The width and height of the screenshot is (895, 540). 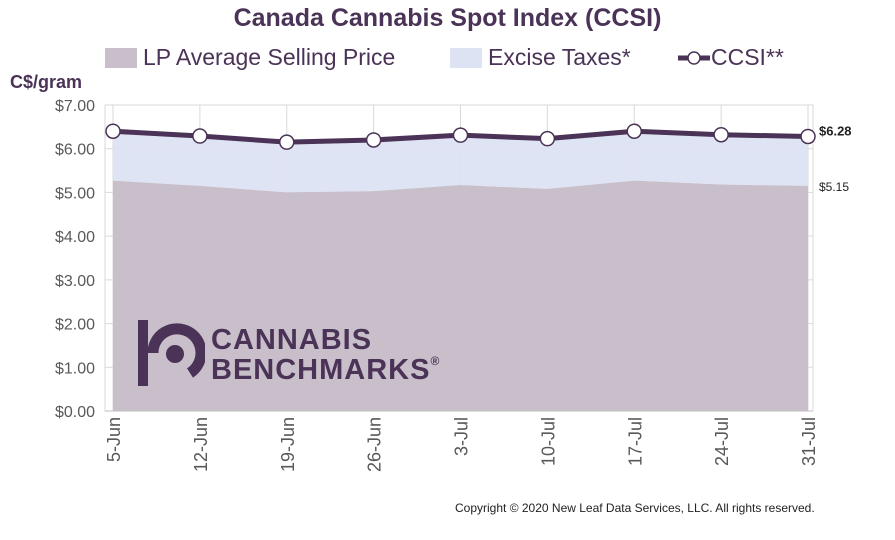 What do you see at coordinates (75, 281) in the screenshot?
I see `y-tick-label: $3.00` at bounding box center [75, 281].